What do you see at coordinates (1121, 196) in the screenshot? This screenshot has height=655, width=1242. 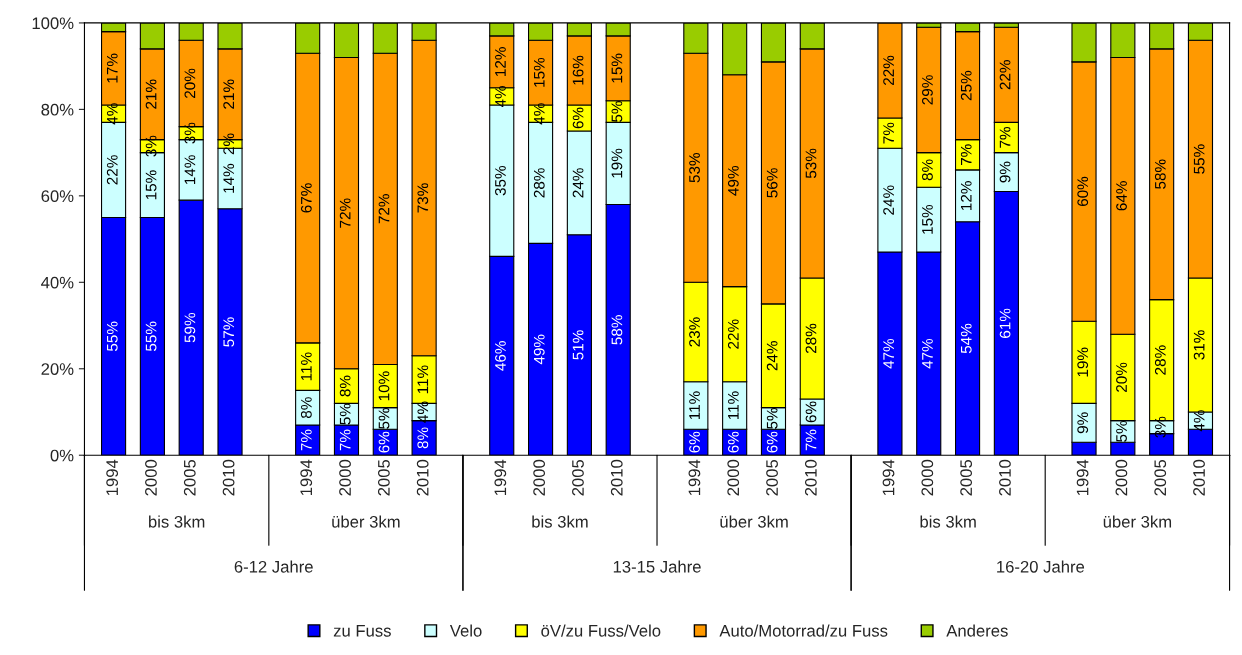 I see `data-label: 64%` at bounding box center [1121, 196].